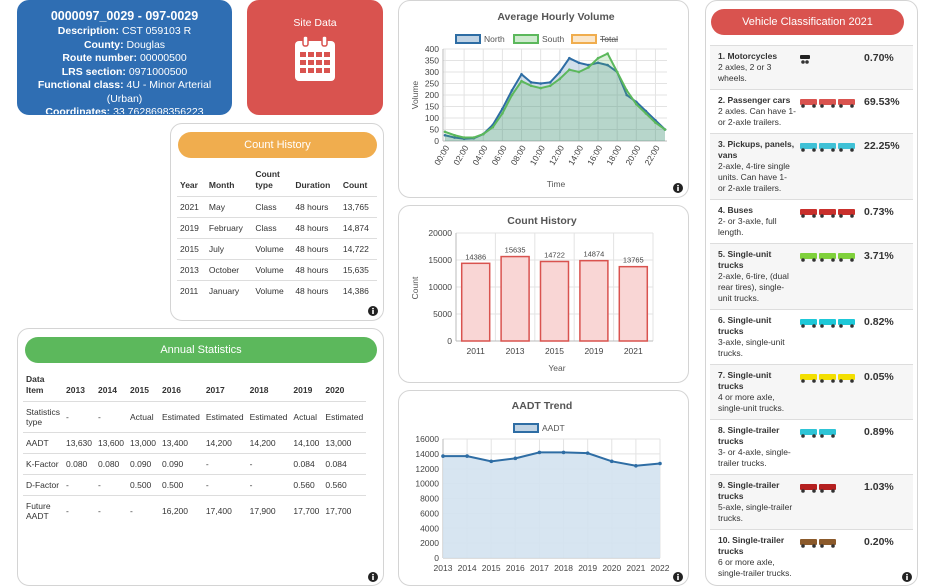 This screenshot has height=588, width=935. I want to click on vehicle-percent: 0.82%, so click(879, 322).